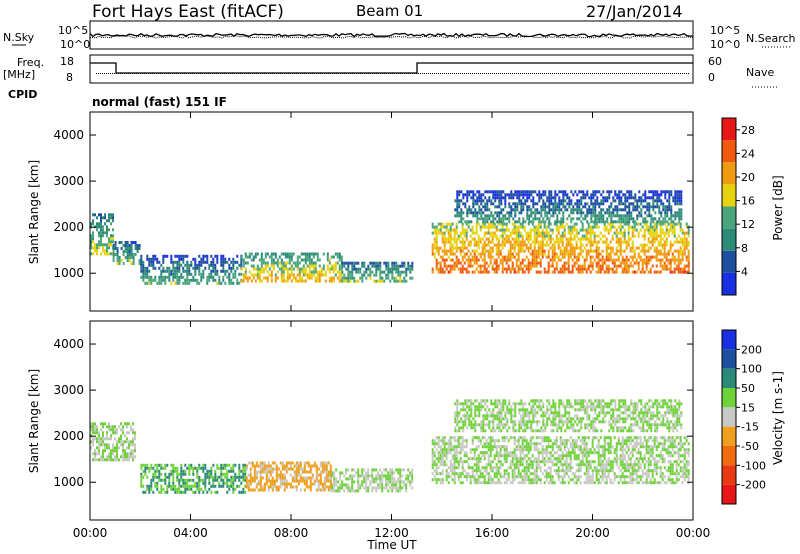 The image size is (800, 554). I want to click on nave-tick-top: 60, so click(715, 61).